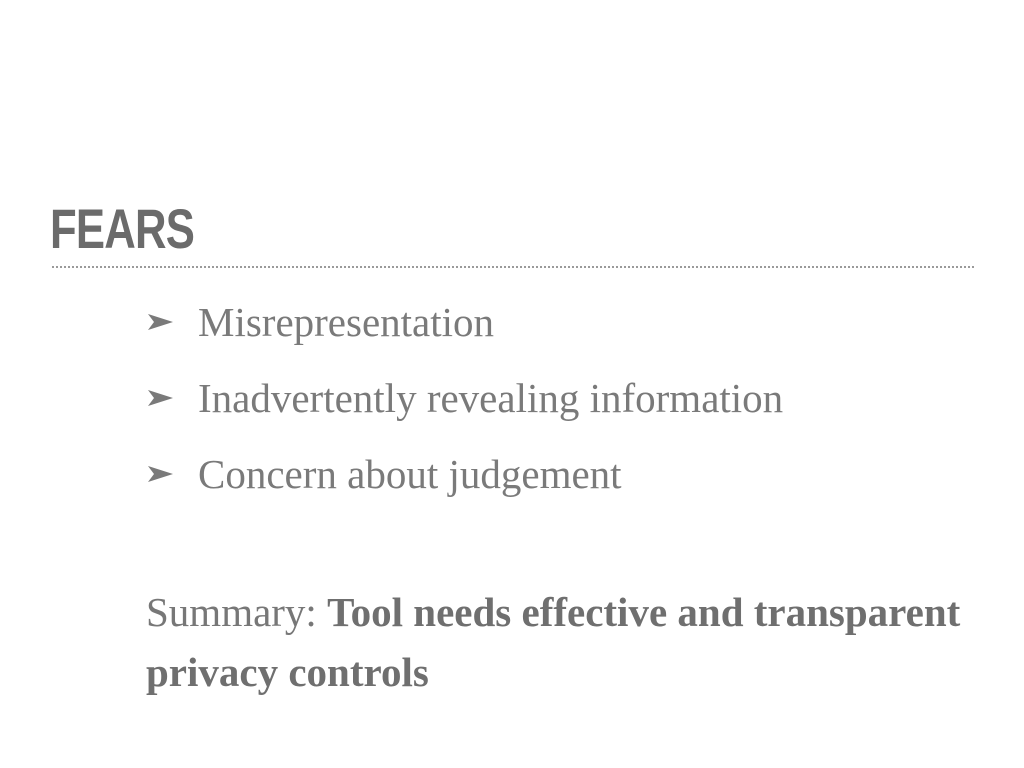  What do you see at coordinates (237, 612) in the screenshot?
I see `summary-label: Summary:` at bounding box center [237, 612].